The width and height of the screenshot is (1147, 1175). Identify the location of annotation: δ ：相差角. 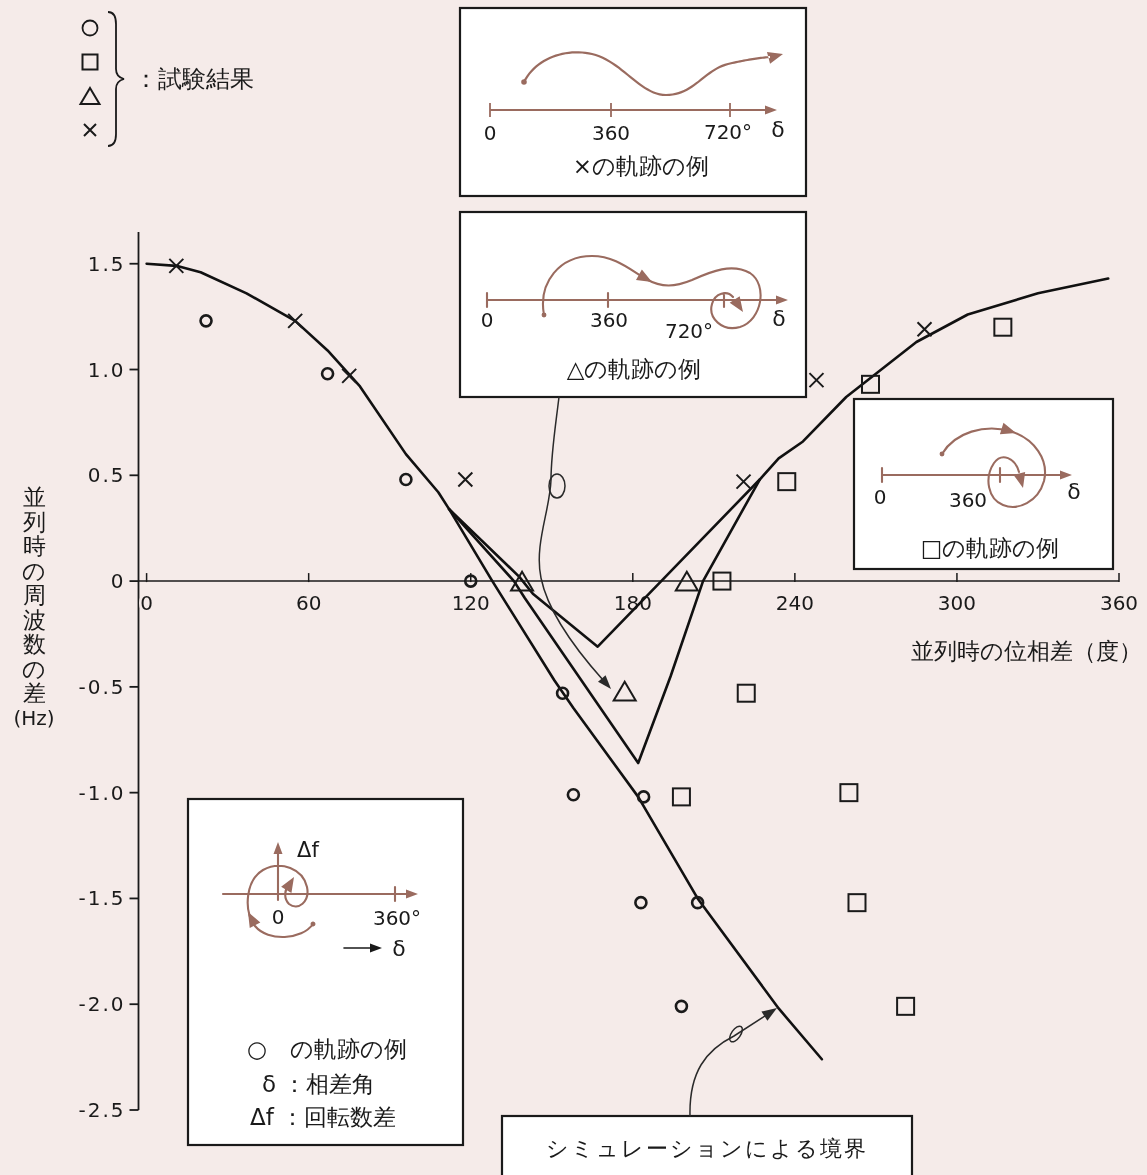
(319, 1084).